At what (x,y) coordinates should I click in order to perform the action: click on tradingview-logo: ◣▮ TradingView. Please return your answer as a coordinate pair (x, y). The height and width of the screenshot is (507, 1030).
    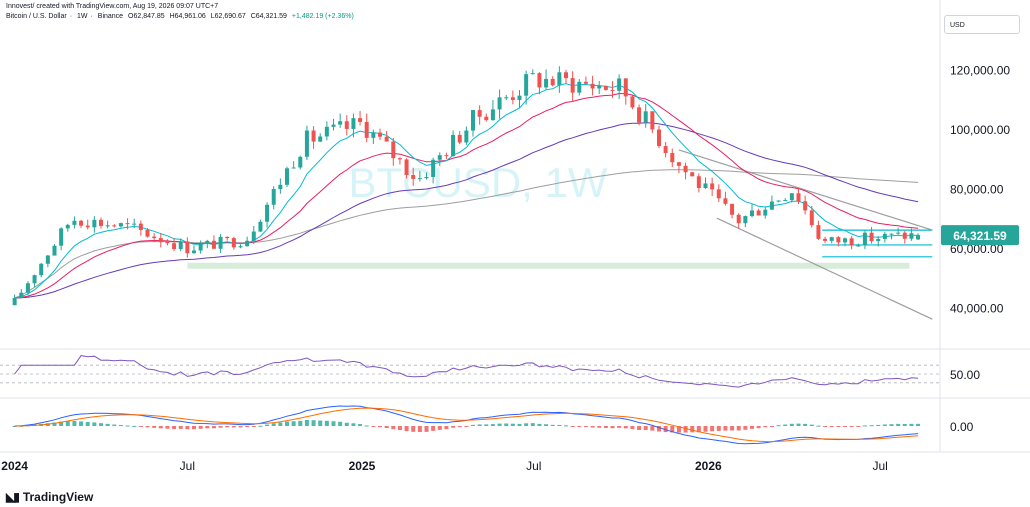
    Looking at the image, I should click on (49, 497).